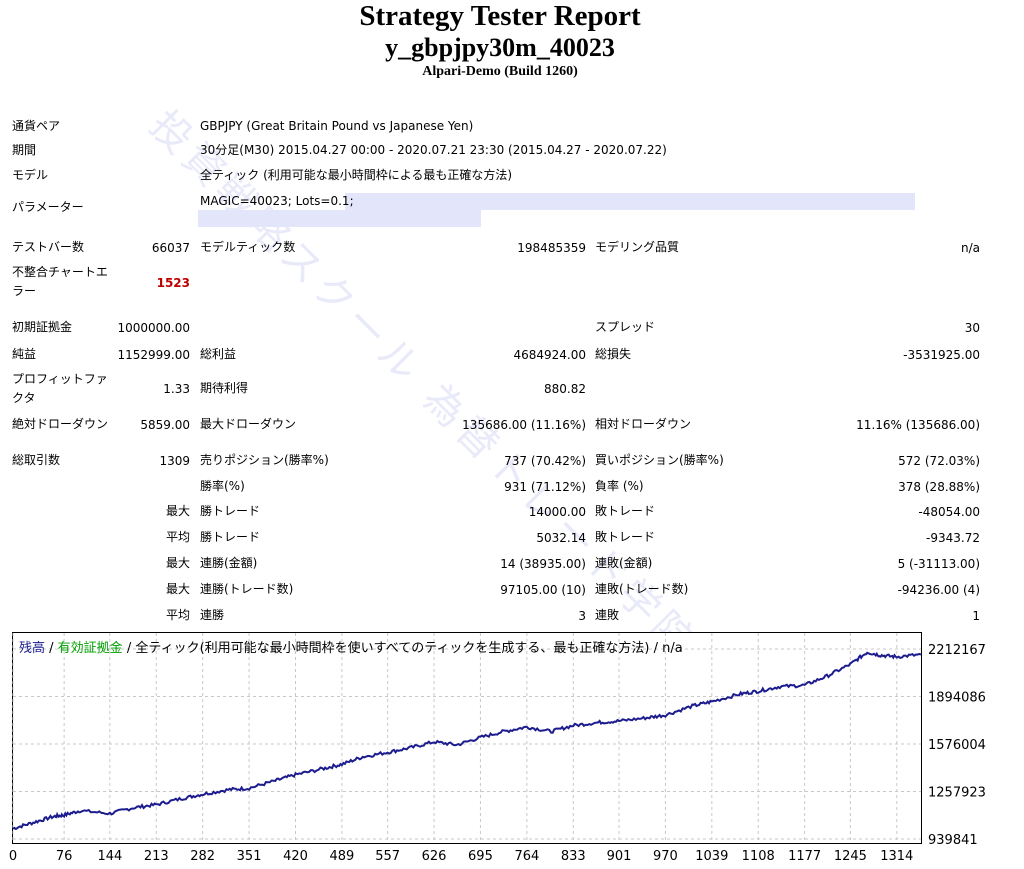  Describe the element at coordinates (619, 486) in the screenshot. I see `loss-rate-label: 負率 (%)` at that location.